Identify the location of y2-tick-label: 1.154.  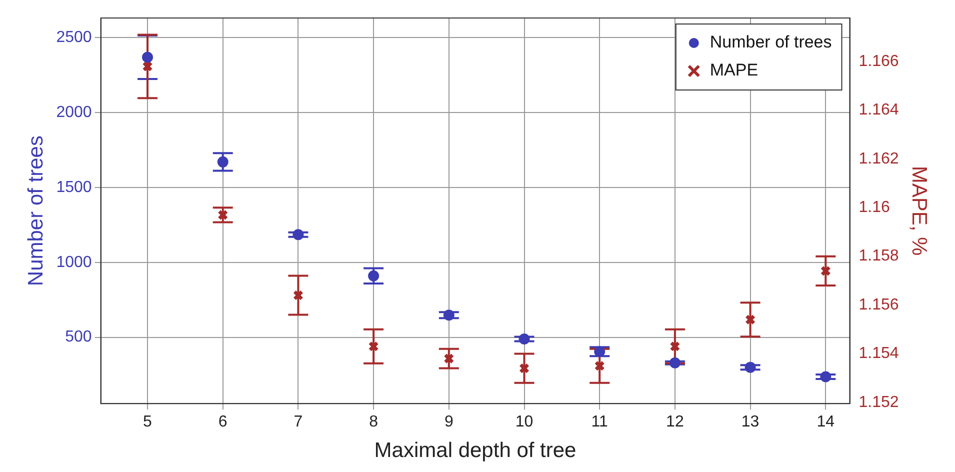
(878, 353).